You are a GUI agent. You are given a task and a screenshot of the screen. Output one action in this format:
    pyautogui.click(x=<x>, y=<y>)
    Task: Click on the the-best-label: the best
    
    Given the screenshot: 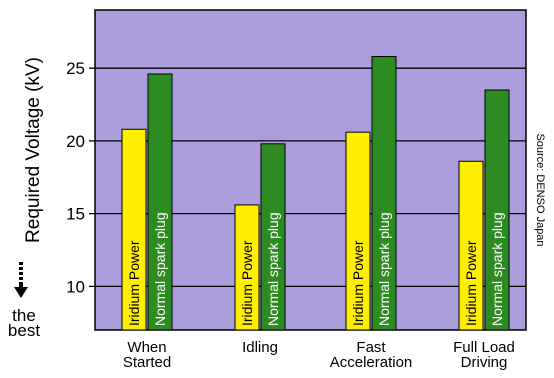 What is the action you would take?
    pyautogui.click(x=24, y=323)
    